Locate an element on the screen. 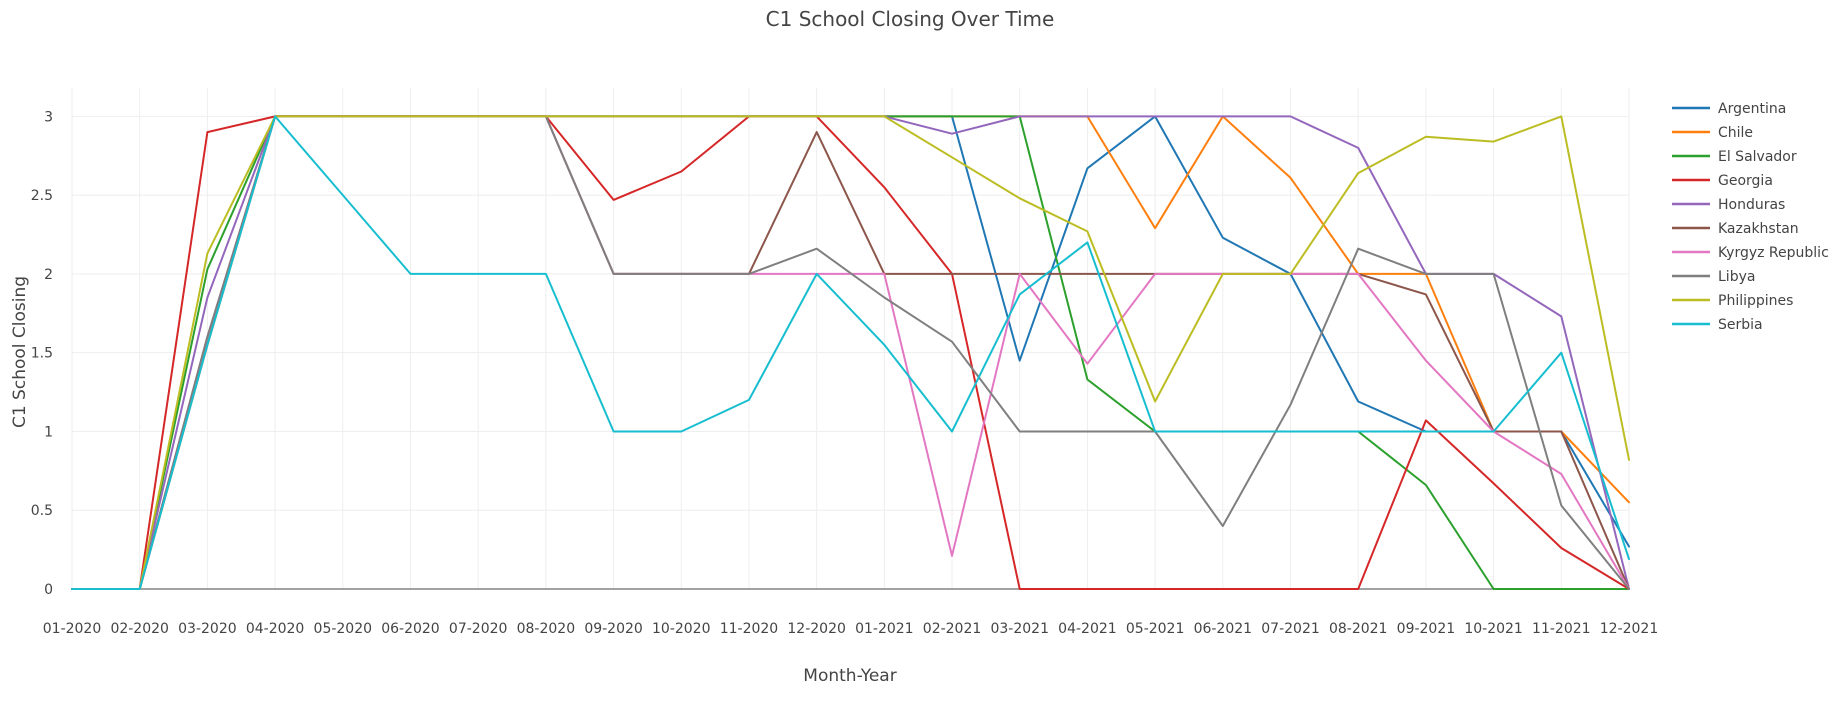  x-tick-label: 02-2020 is located at coordinates (139, 629).